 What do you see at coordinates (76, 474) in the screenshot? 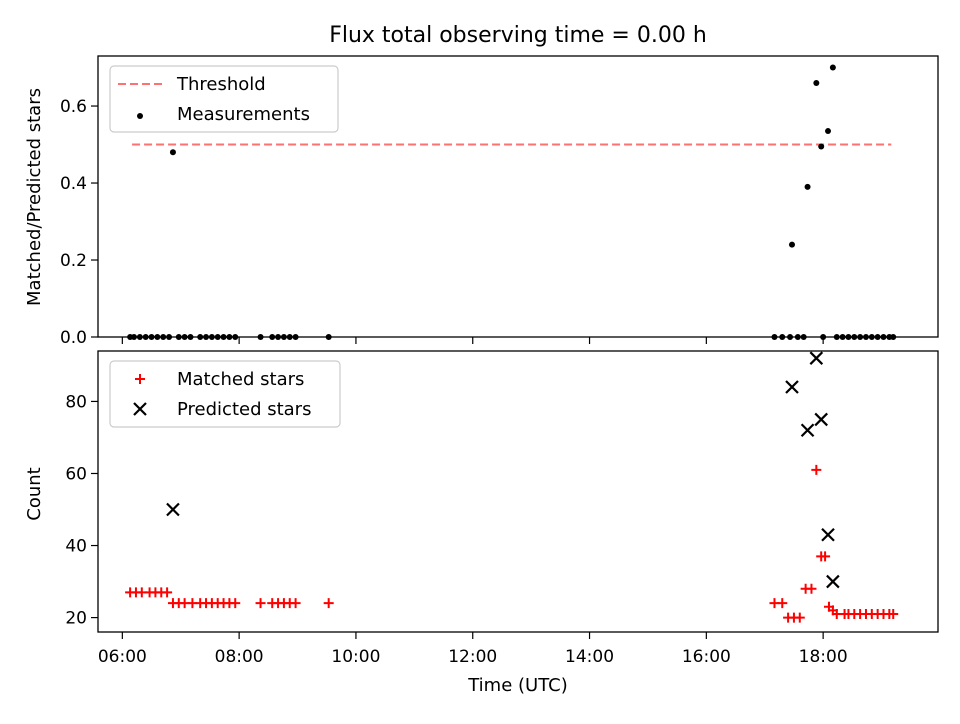
I see `bottom-y-tick-label: 60` at bounding box center [76, 474].